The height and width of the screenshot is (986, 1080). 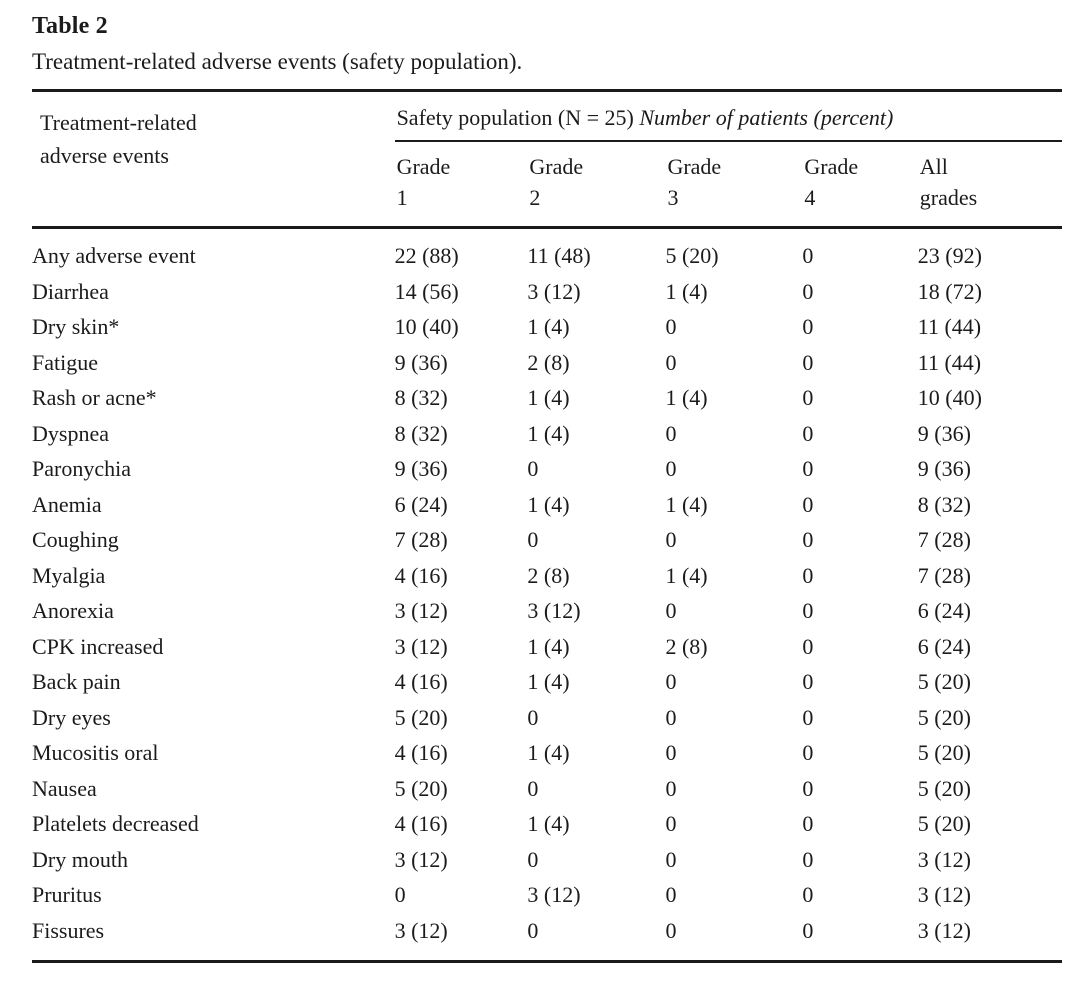 I want to click on adverse-event-label: Platelets decreased, so click(x=115, y=823).